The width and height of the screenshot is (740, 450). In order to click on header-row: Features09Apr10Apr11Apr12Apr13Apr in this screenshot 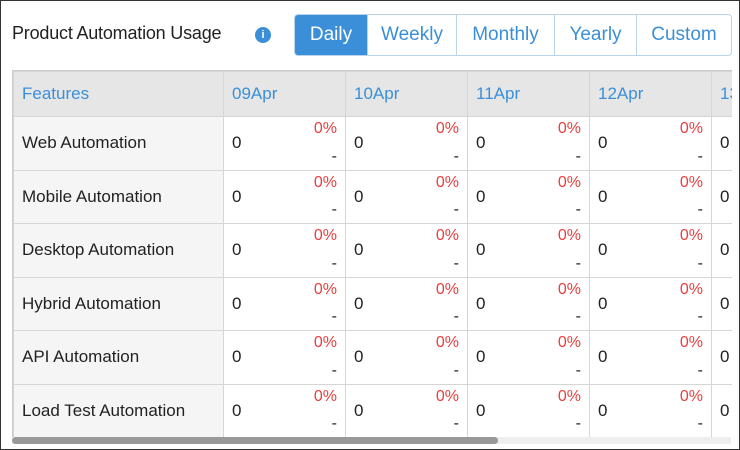, I will do `click(372, 94)`.